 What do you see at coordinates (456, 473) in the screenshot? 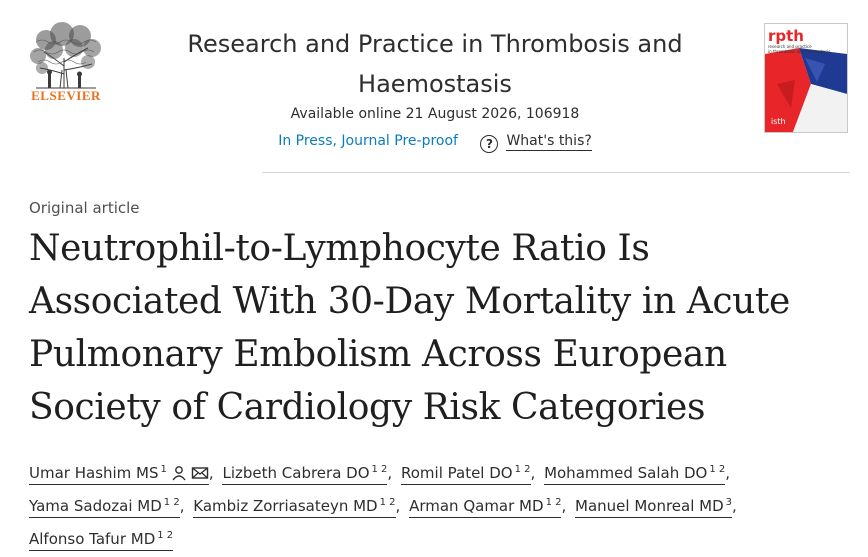
I see `author-name: Romil Patel DO` at bounding box center [456, 473].